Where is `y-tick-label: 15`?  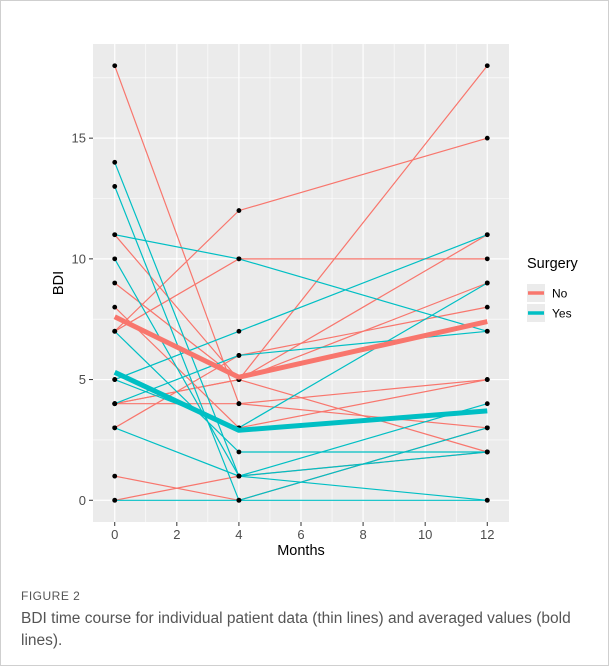 y-tick-label: 15 is located at coordinates (79, 138).